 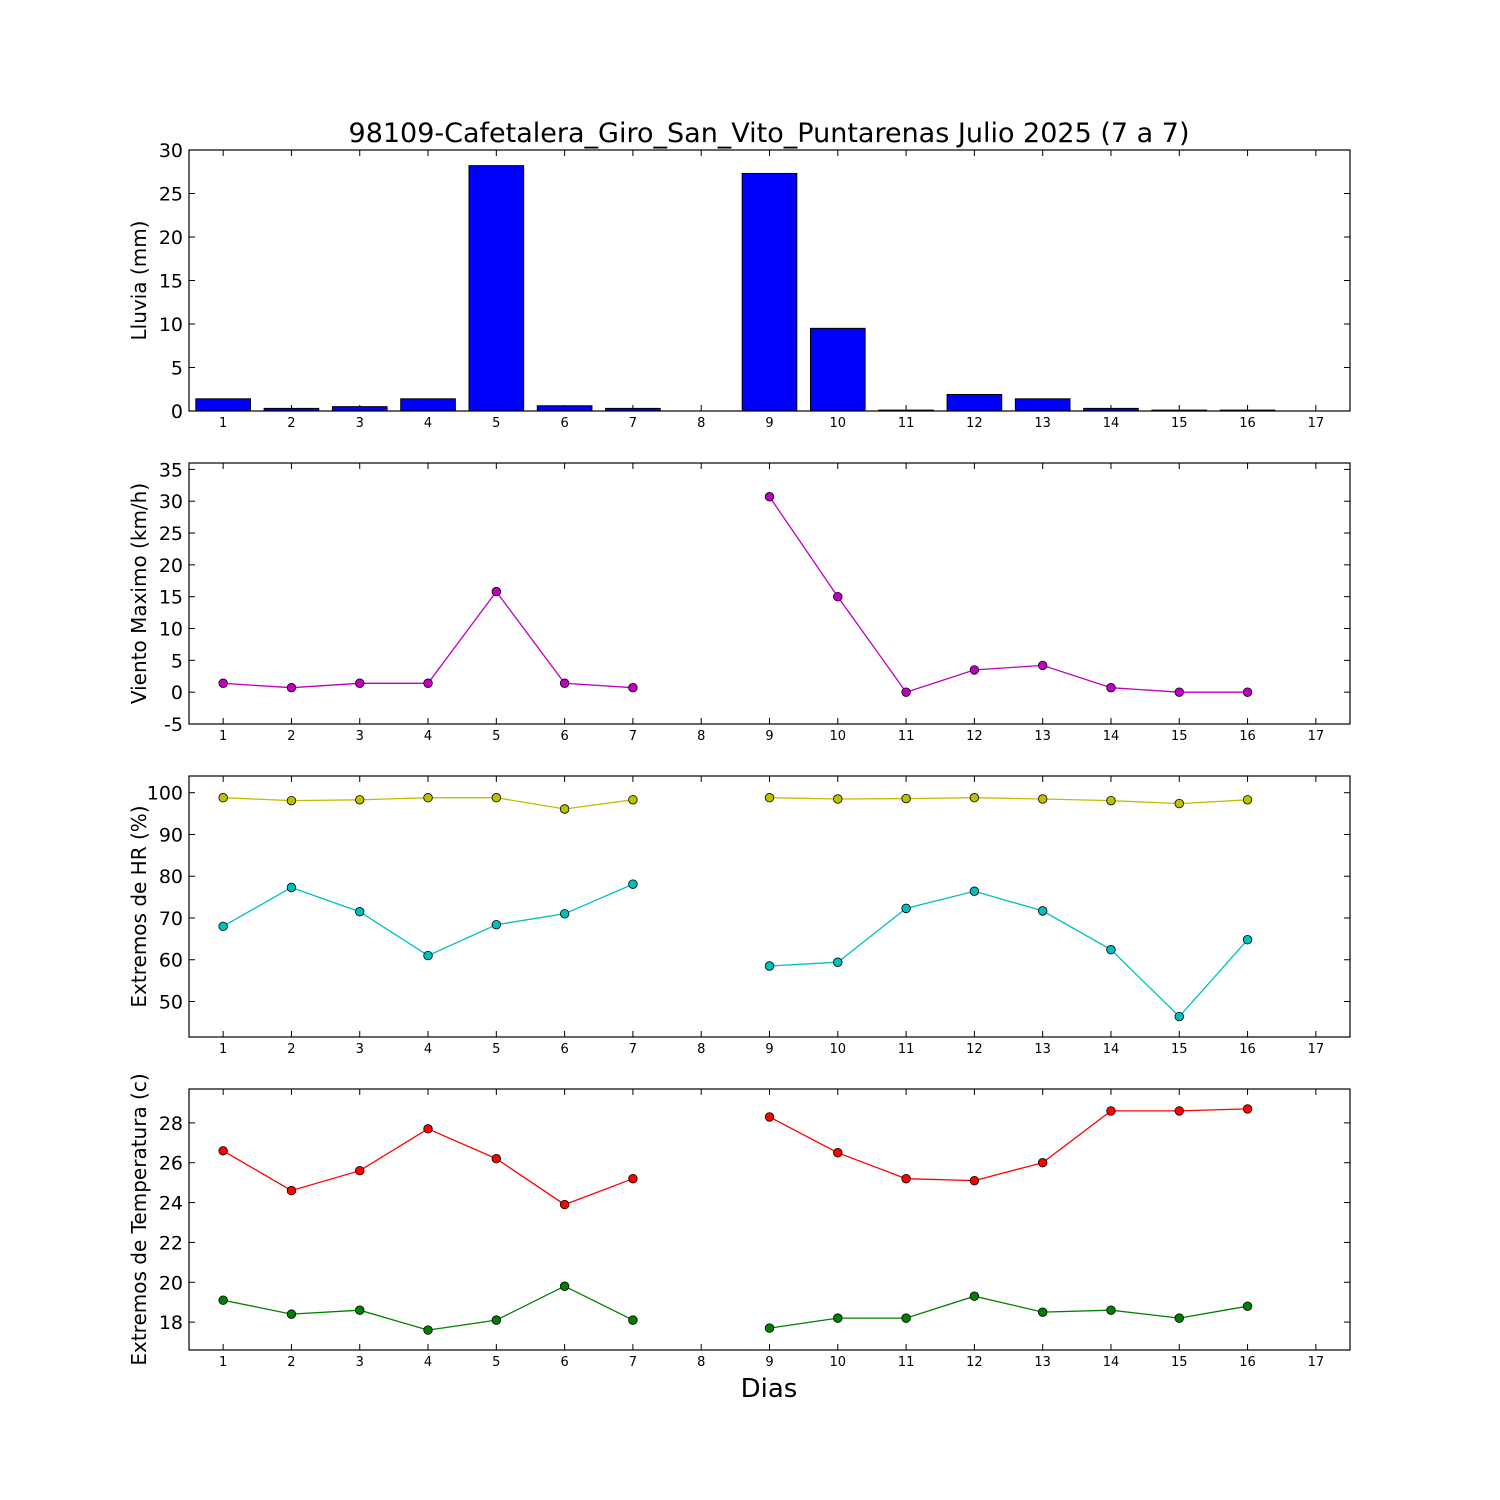 I want to click on y-tick-label: 15, so click(x=171, y=598).